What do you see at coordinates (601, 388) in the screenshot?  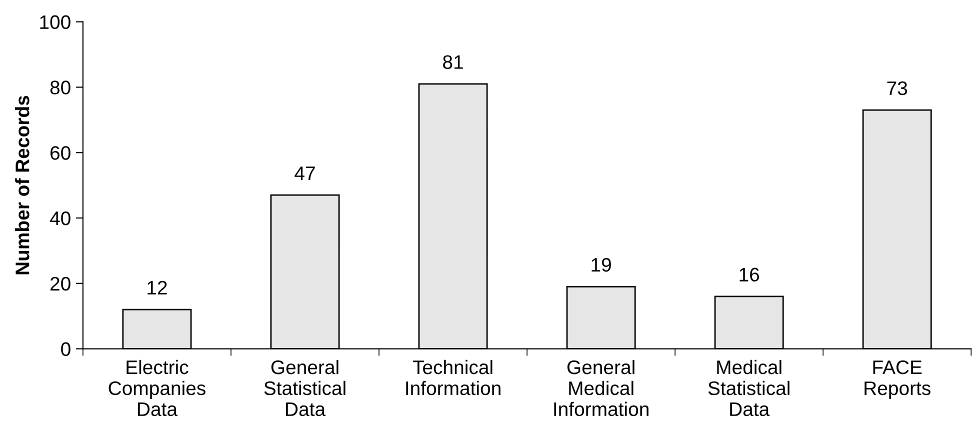 I see `x-tick-label: General Medical Information` at bounding box center [601, 388].